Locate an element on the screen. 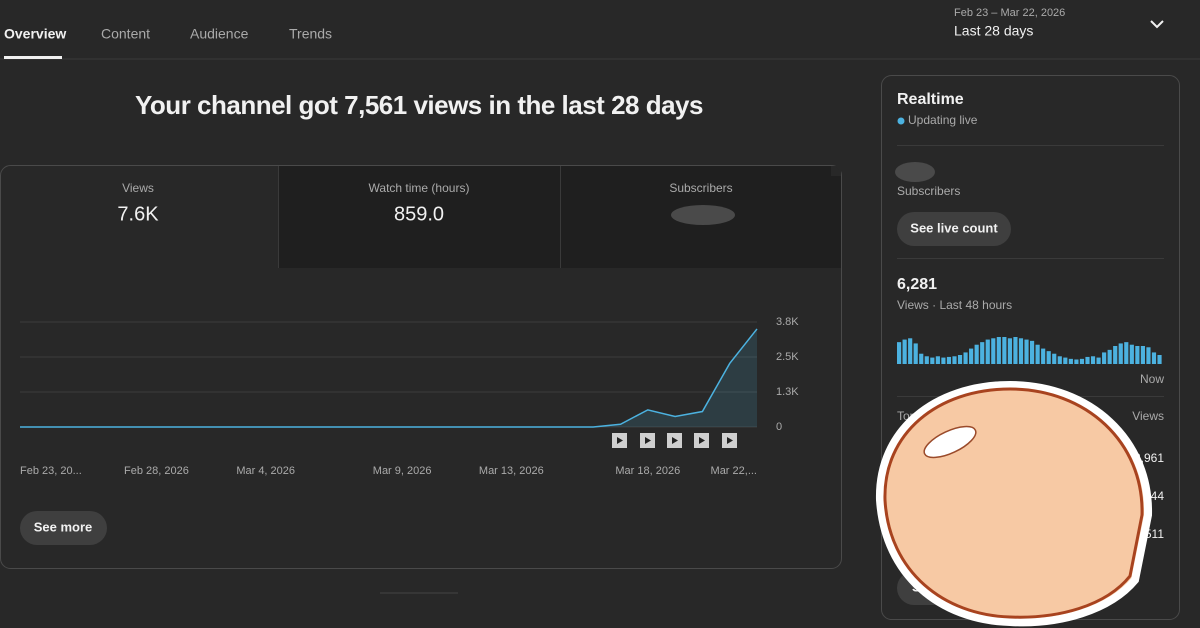 The width and height of the screenshot is (1200, 628). x-tick-label: Mar 18, 2026 is located at coordinates (647, 471).